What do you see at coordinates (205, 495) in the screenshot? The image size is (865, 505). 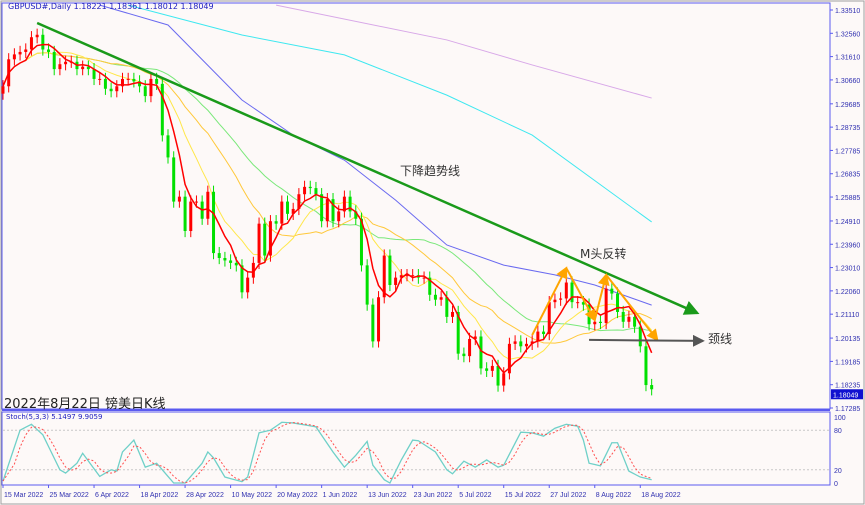 I see `x-tick-label: 28 Apr 2022` at bounding box center [205, 495].